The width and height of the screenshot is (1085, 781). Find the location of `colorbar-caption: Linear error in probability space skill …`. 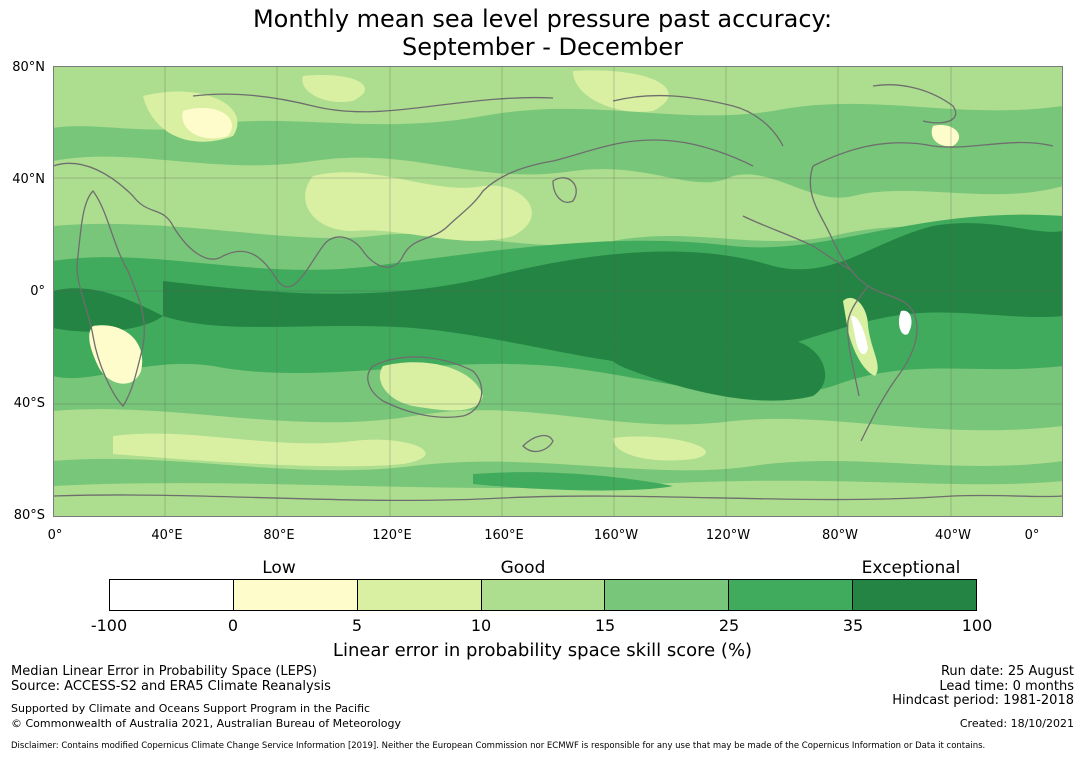

colorbar-caption: Linear error in probability space skill … is located at coordinates (542, 650).